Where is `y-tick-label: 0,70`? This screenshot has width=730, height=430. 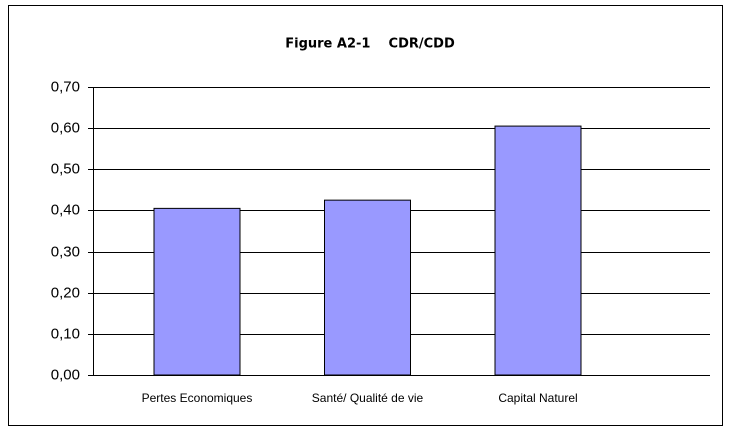 y-tick-label: 0,70 is located at coordinates (65, 86).